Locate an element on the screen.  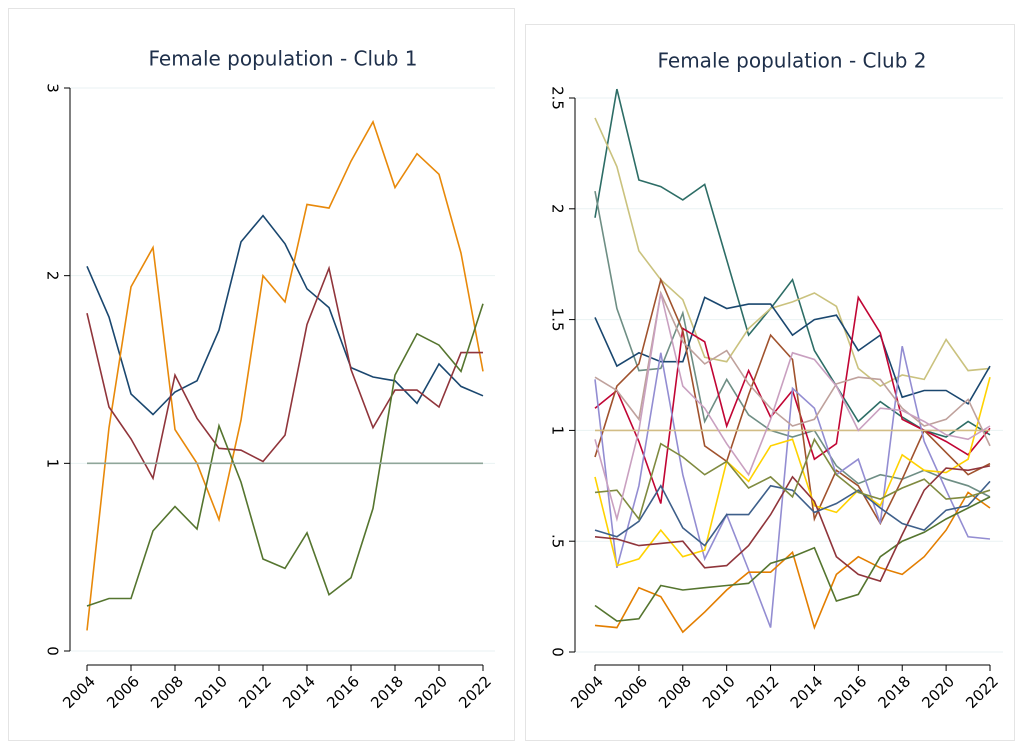
y-tick-label: 3 is located at coordinates (53, 88).